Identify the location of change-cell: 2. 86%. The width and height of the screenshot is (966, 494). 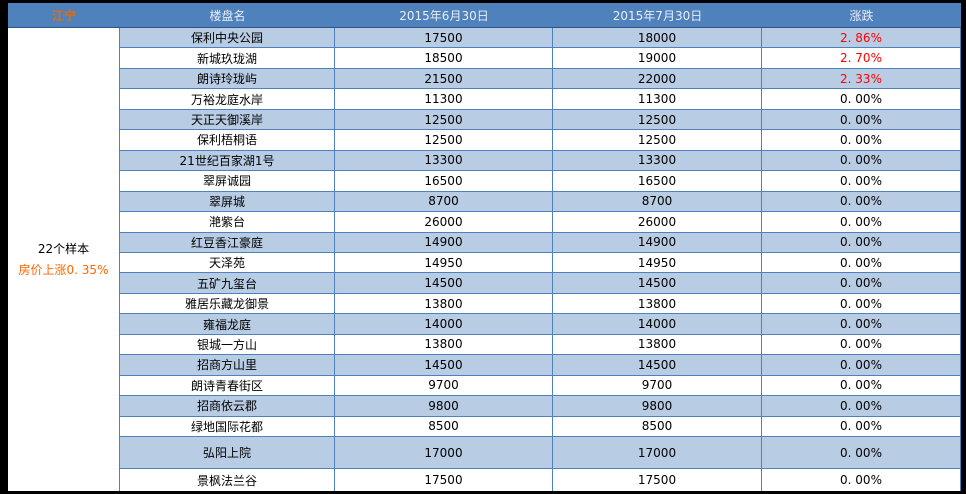
(861, 38).